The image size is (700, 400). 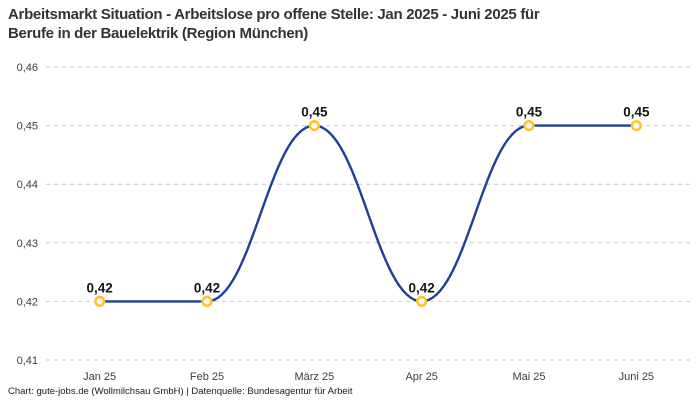 What do you see at coordinates (99, 377) in the screenshot?
I see `x-tick-label: Jan 25` at bounding box center [99, 377].